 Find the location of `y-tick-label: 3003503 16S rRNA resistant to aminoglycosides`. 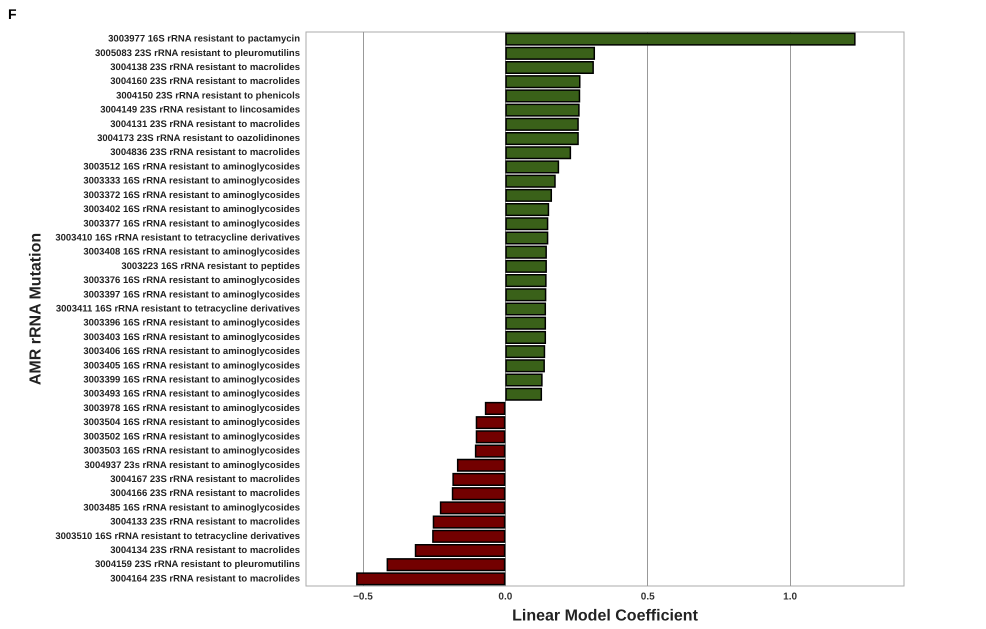

y-tick-label: 3003503 16S rRNA resistant to aminoglycosides is located at coordinates (191, 451).